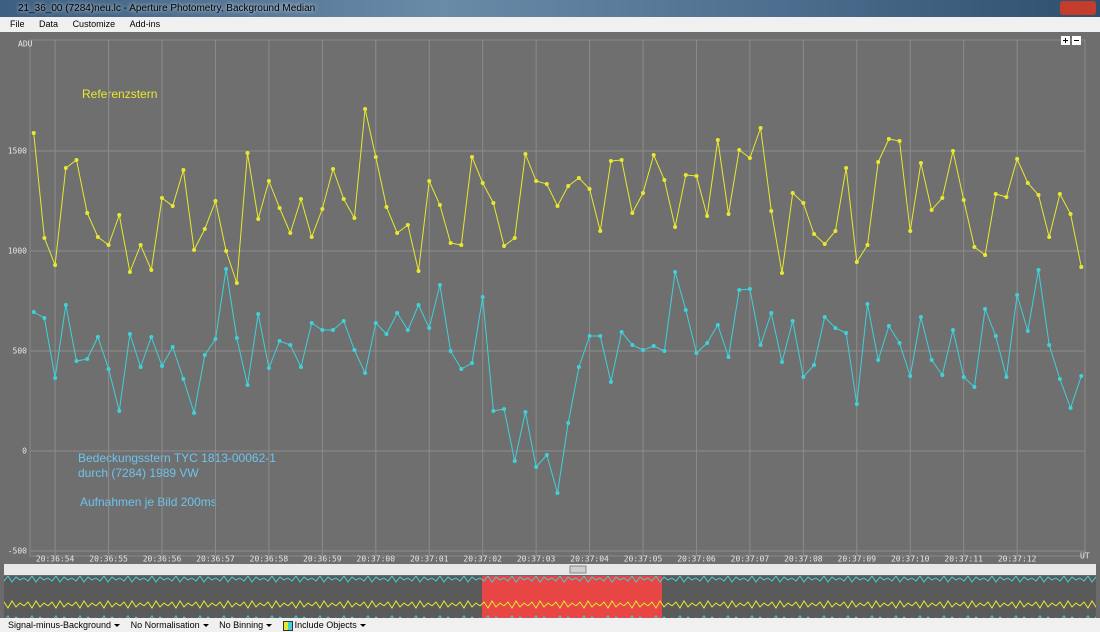 Image resolution: width=1100 pixels, height=632 pixels. I want to click on x-tick-label: 20:36:59, so click(322, 559).